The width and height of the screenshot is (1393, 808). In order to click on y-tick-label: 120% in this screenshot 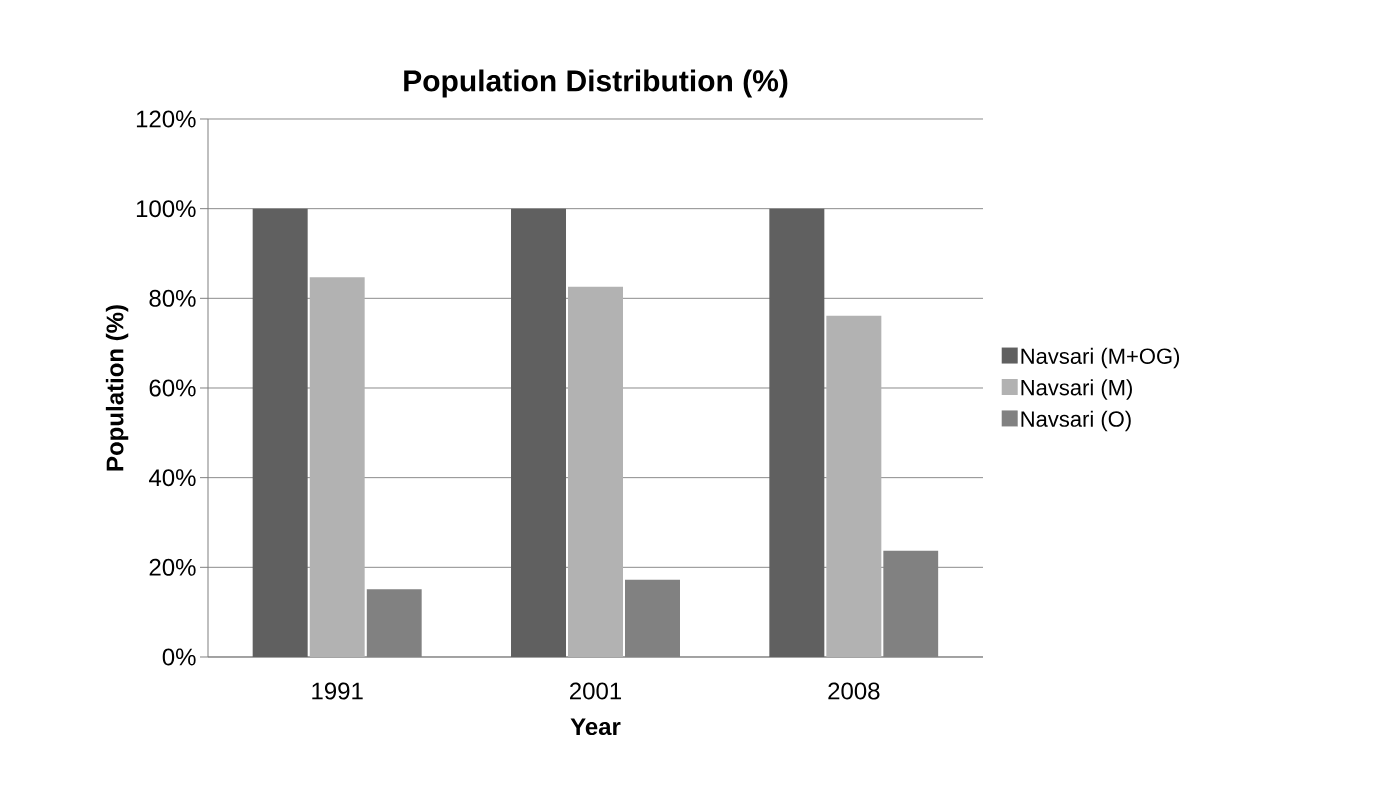, I will do `click(166, 119)`.